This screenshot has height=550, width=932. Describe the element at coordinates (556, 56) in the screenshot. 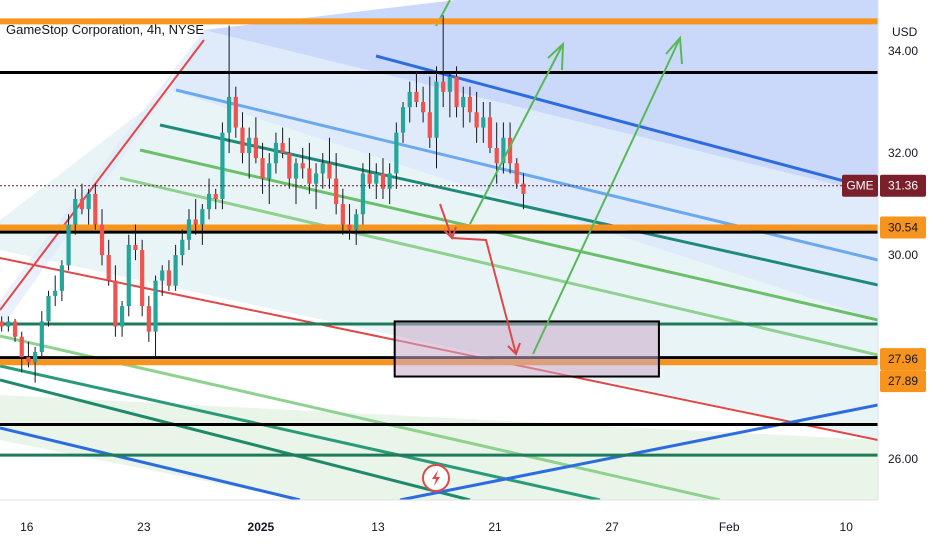

I see `green-arrow-1-head` at that location.